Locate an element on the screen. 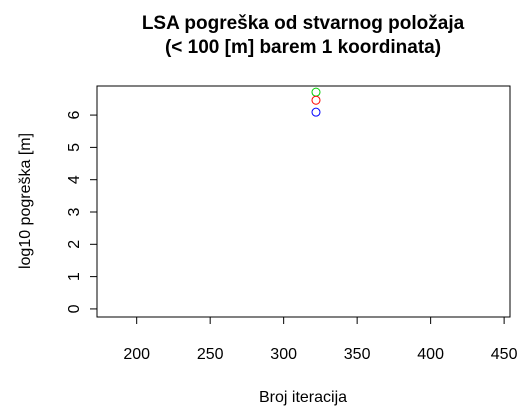  y-tick-label: 1 is located at coordinates (74, 276).